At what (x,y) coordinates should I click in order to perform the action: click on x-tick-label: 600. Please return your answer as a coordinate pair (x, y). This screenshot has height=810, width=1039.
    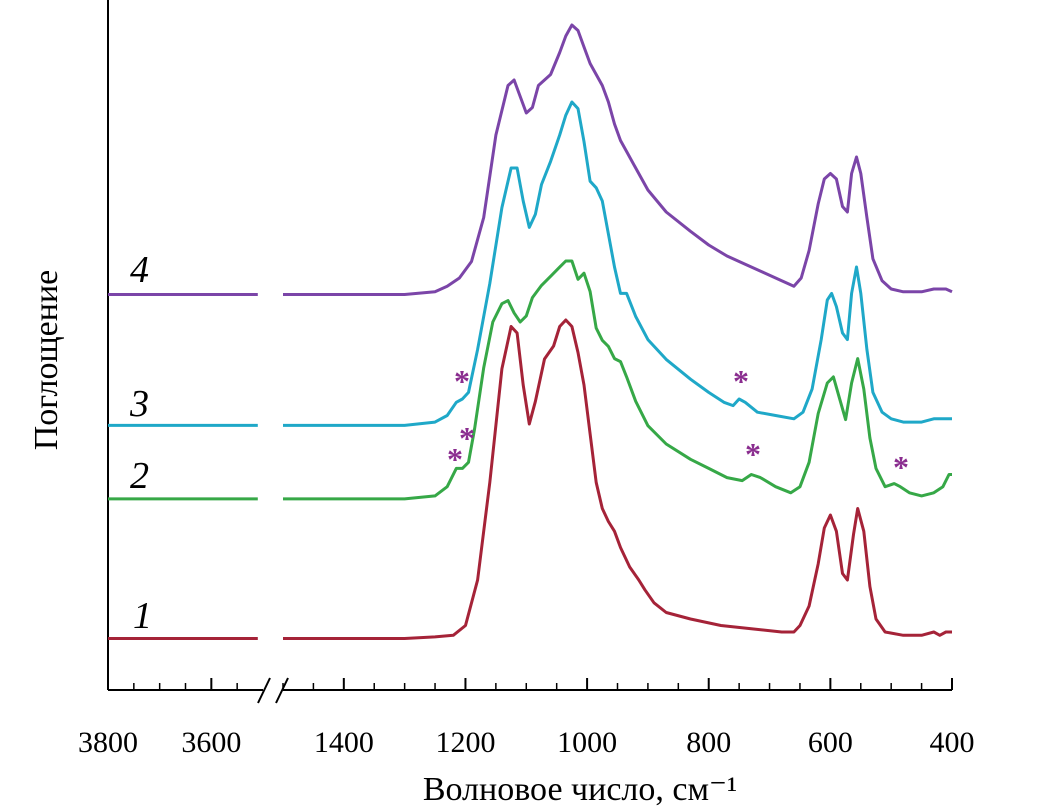
    Looking at the image, I should click on (830, 742).